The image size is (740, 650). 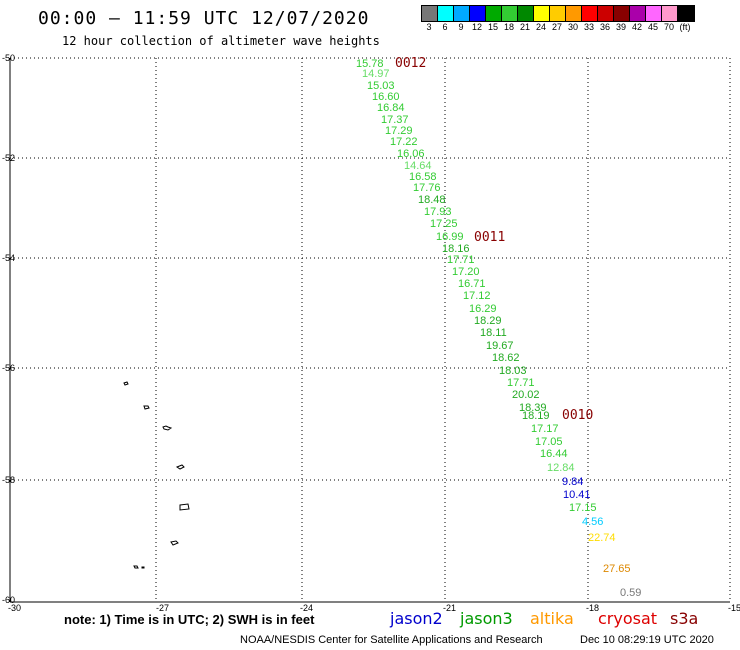 What do you see at coordinates (381, 86) in the screenshot?
I see `wave-height-value: 15.03` at bounding box center [381, 86].